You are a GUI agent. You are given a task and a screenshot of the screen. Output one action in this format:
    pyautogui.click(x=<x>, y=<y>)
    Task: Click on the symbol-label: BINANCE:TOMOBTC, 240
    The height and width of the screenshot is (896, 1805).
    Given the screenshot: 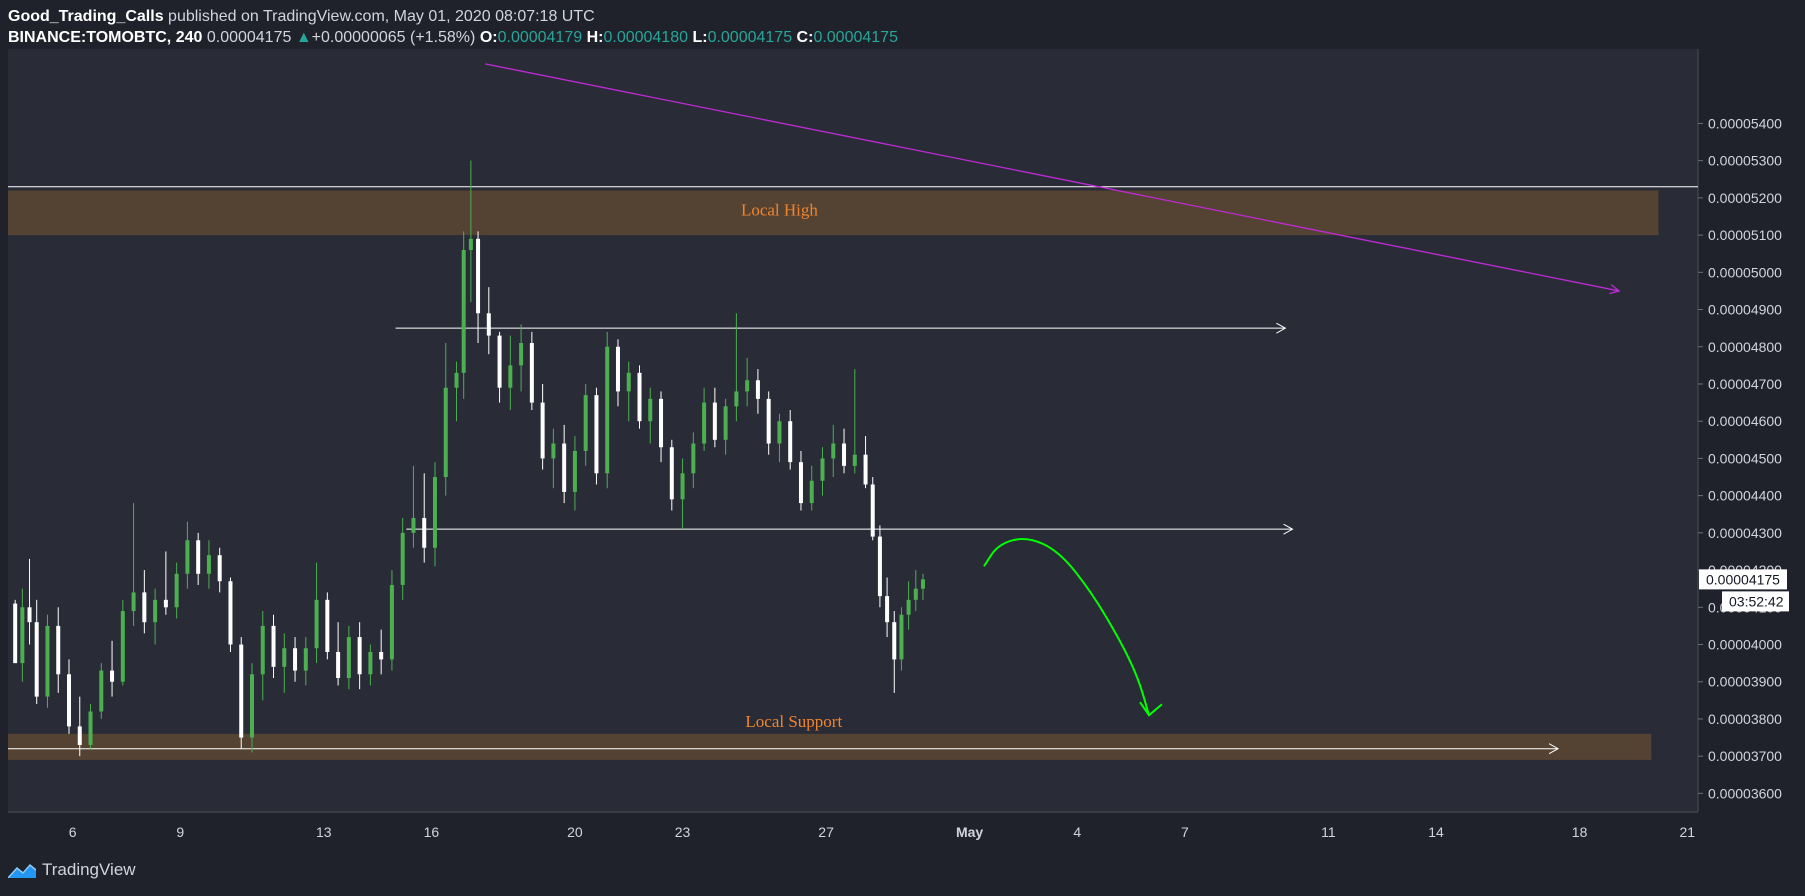 What is the action you would take?
    pyautogui.click(x=105, y=37)
    